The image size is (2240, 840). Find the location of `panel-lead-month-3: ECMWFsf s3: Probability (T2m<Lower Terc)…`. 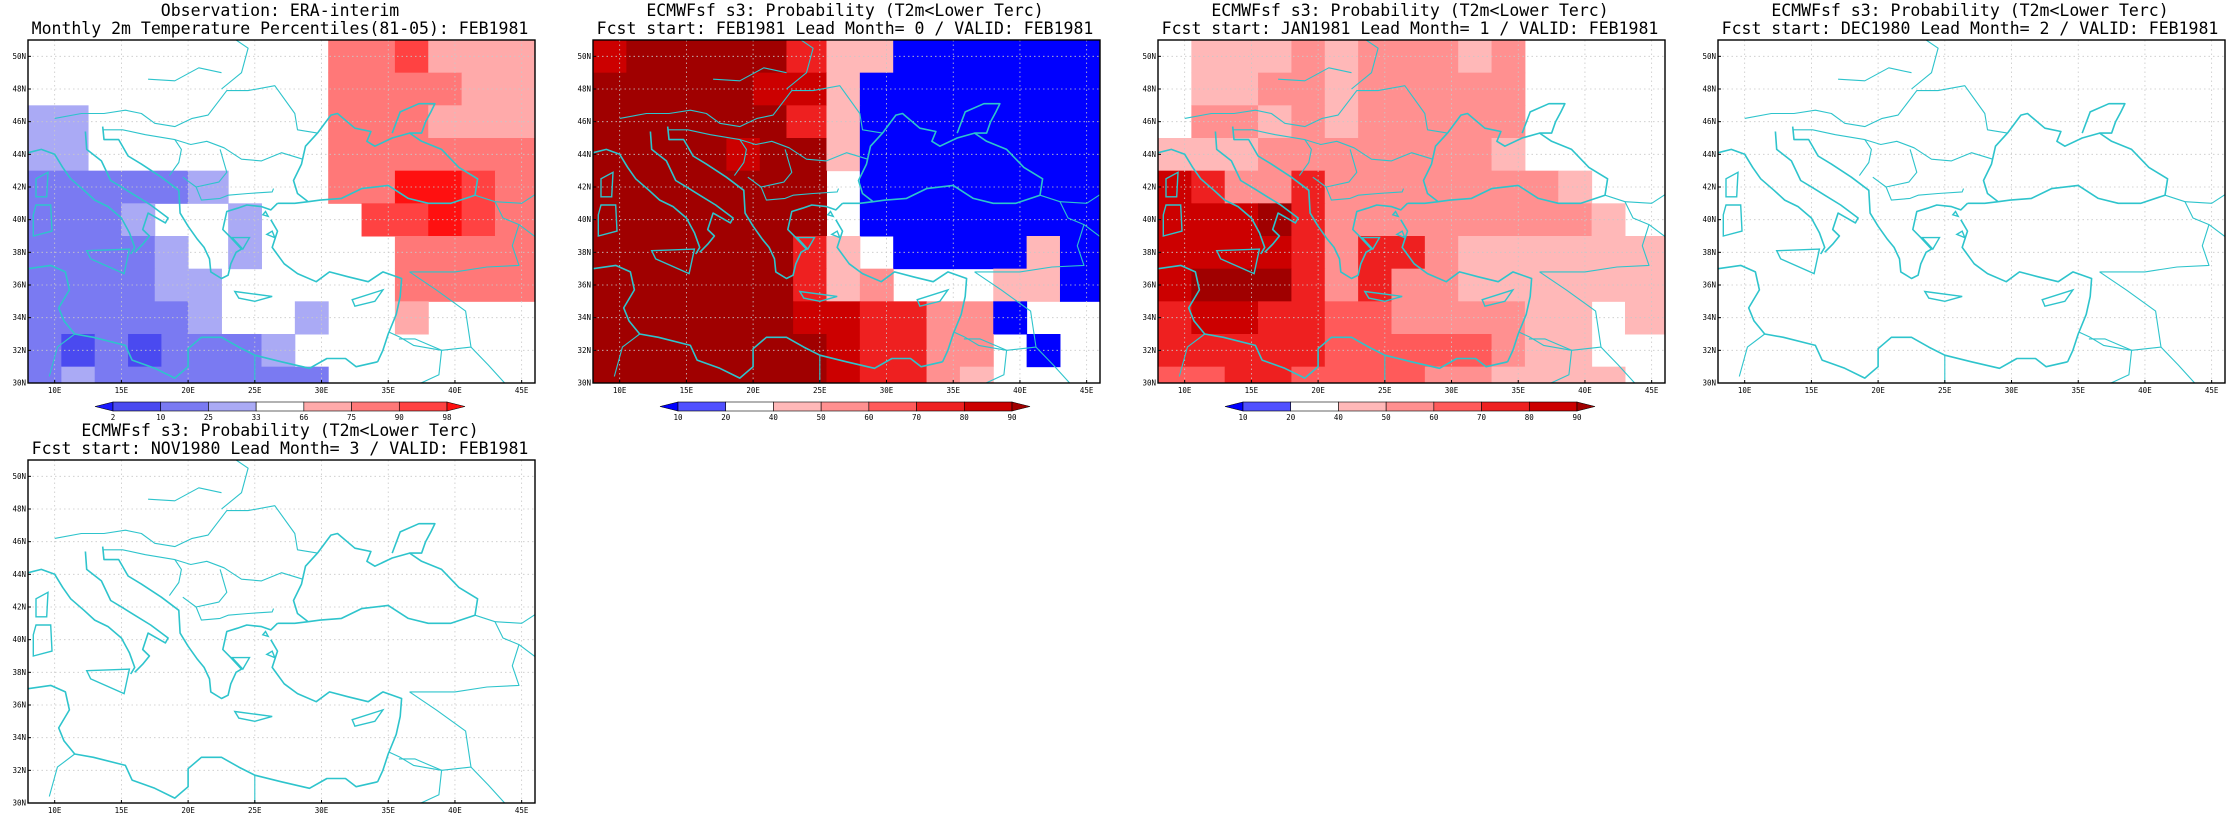

panel-lead-month-3: ECMWFsf s3: Probability (T2m<Lower Terc)… is located at coordinates (280, 630).